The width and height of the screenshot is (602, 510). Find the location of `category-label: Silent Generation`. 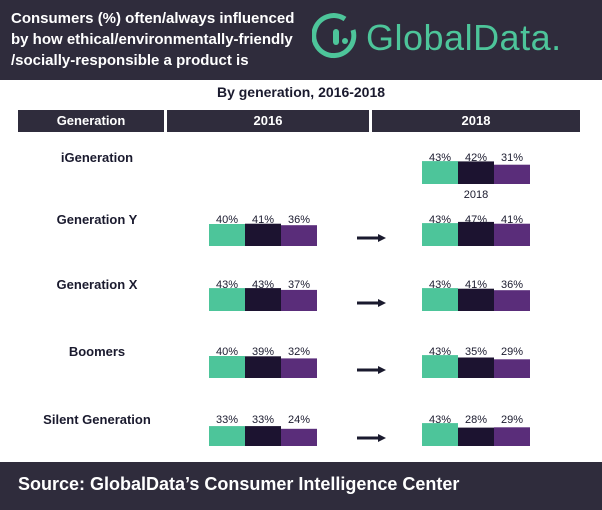

category-label: Silent Generation is located at coordinates (97, 419).